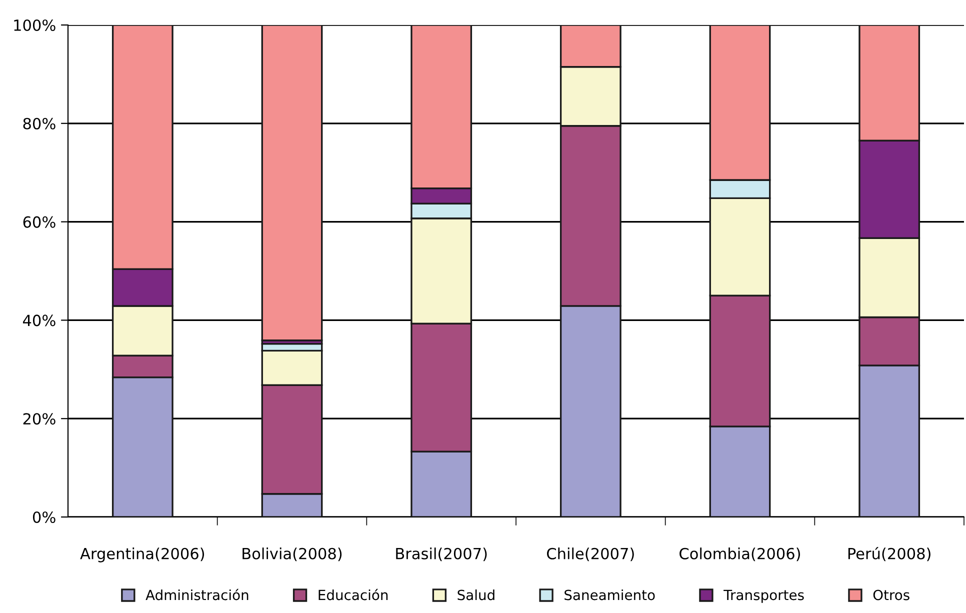 This screenshot has height=613, width=966. What do you see at coordinates (353, 594) in the screenshot?
I see `legend-label: Educación` at bounding box center [353, 594].